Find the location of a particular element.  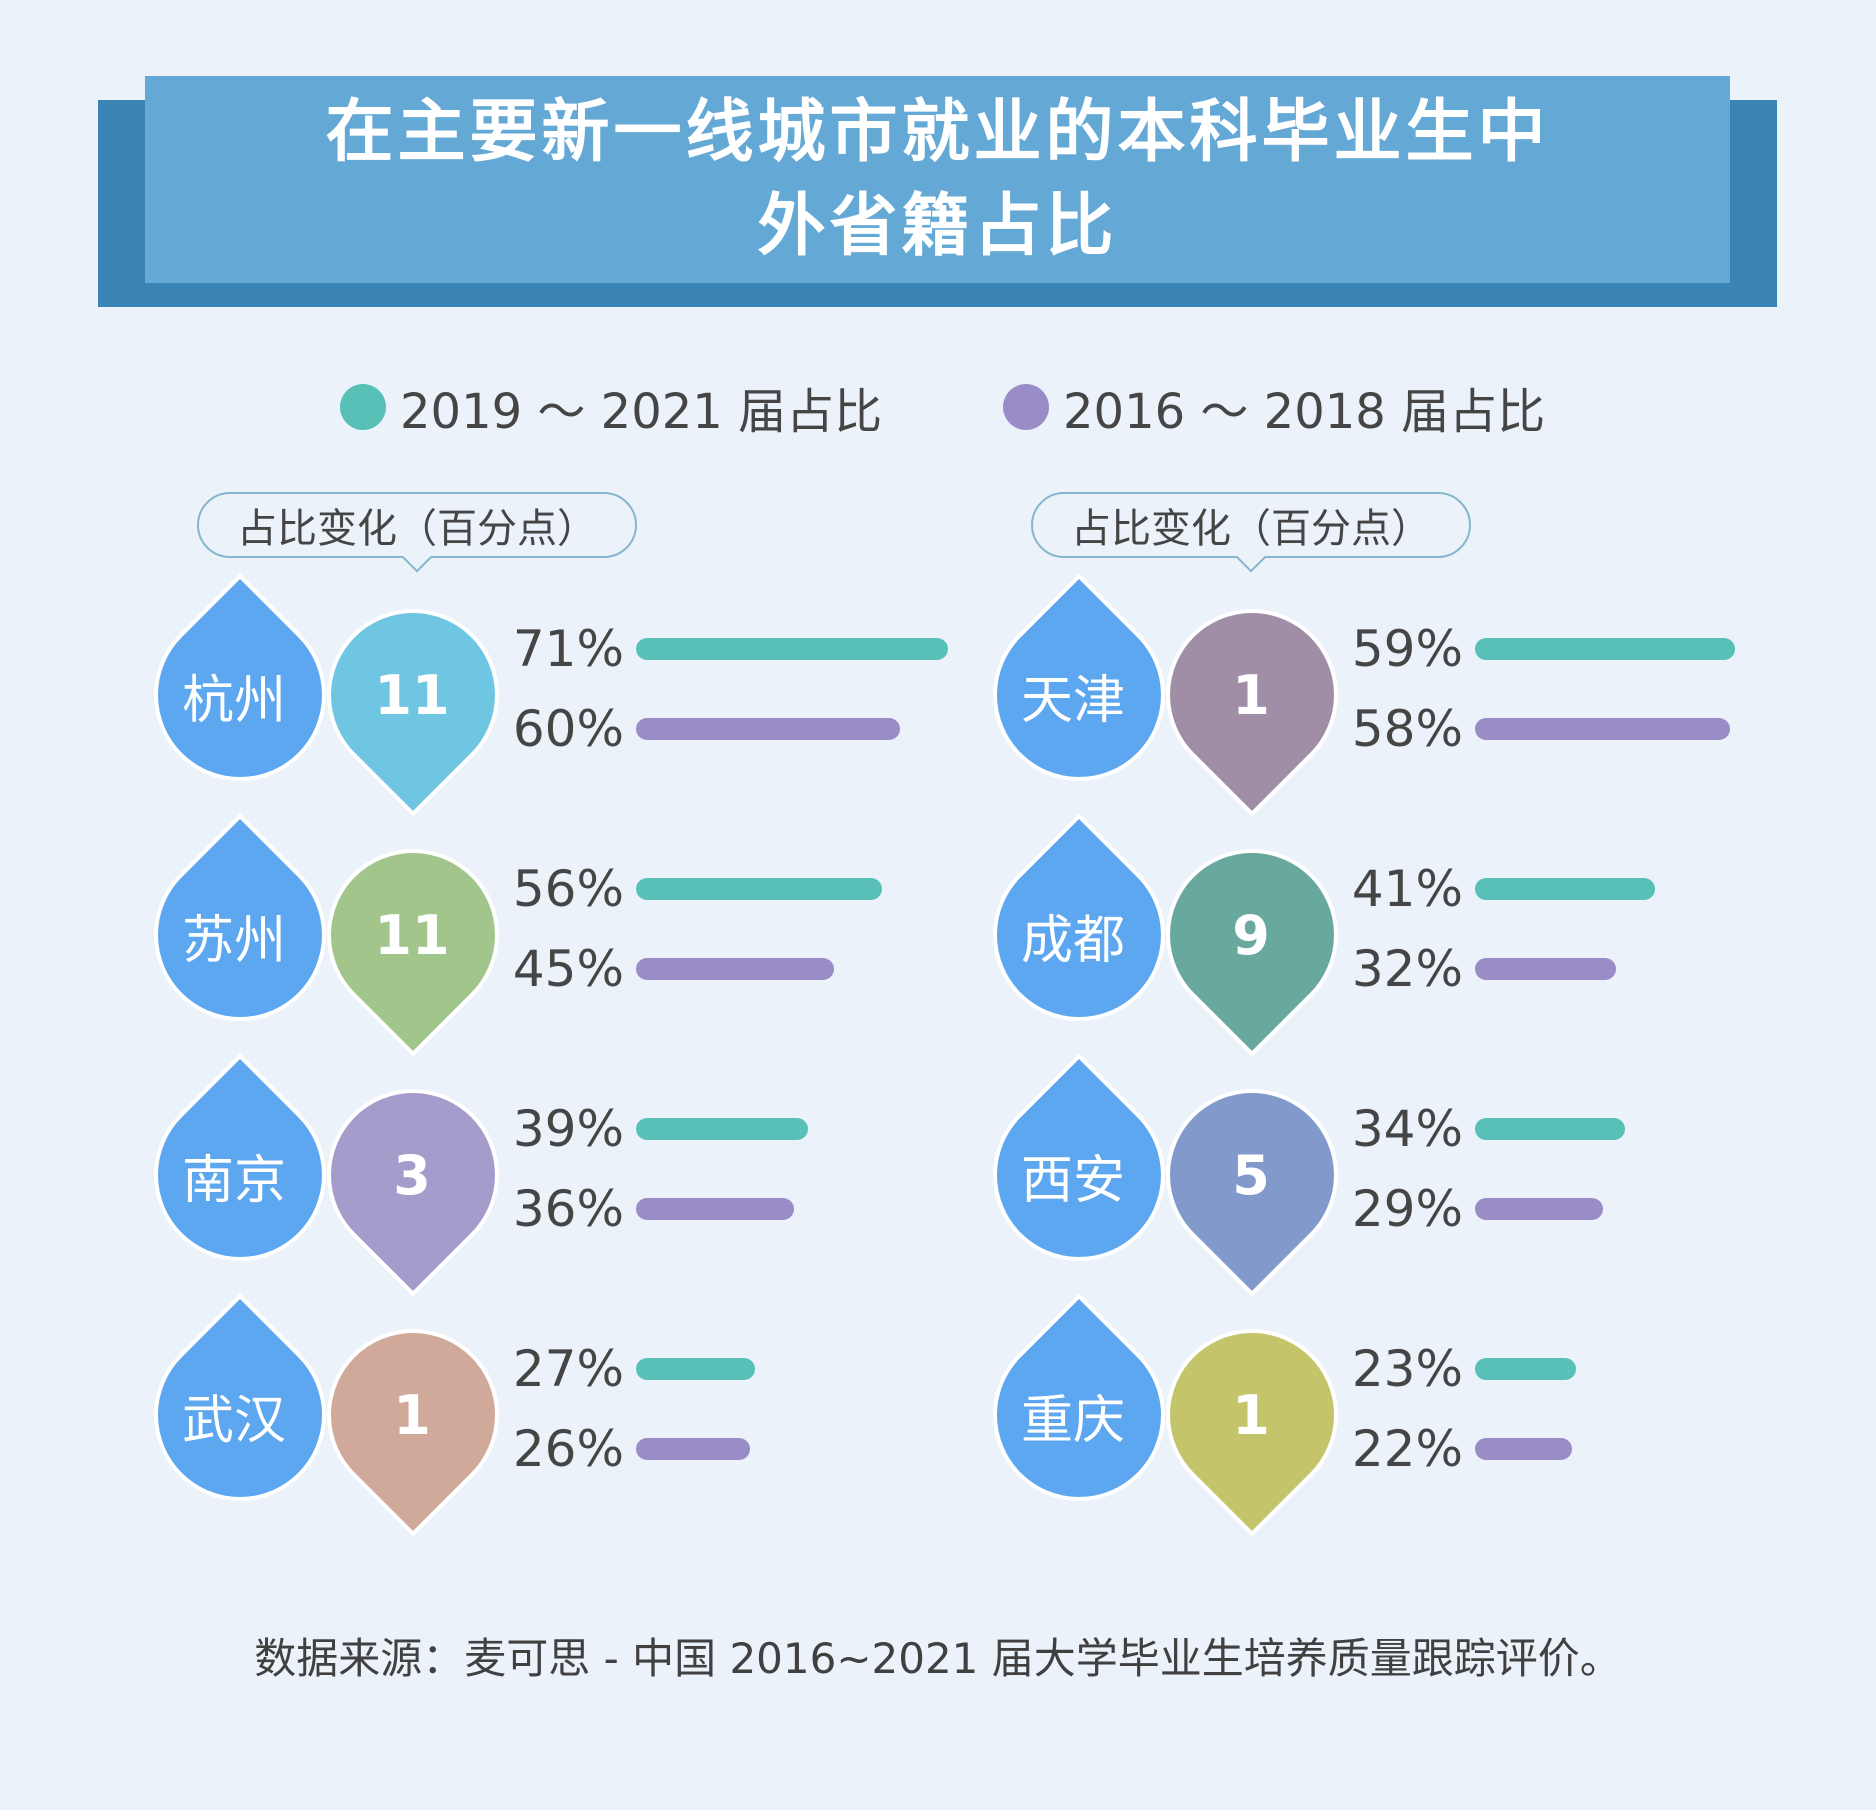

data-label-earlier: 60% is located at coordinates (568, 729).